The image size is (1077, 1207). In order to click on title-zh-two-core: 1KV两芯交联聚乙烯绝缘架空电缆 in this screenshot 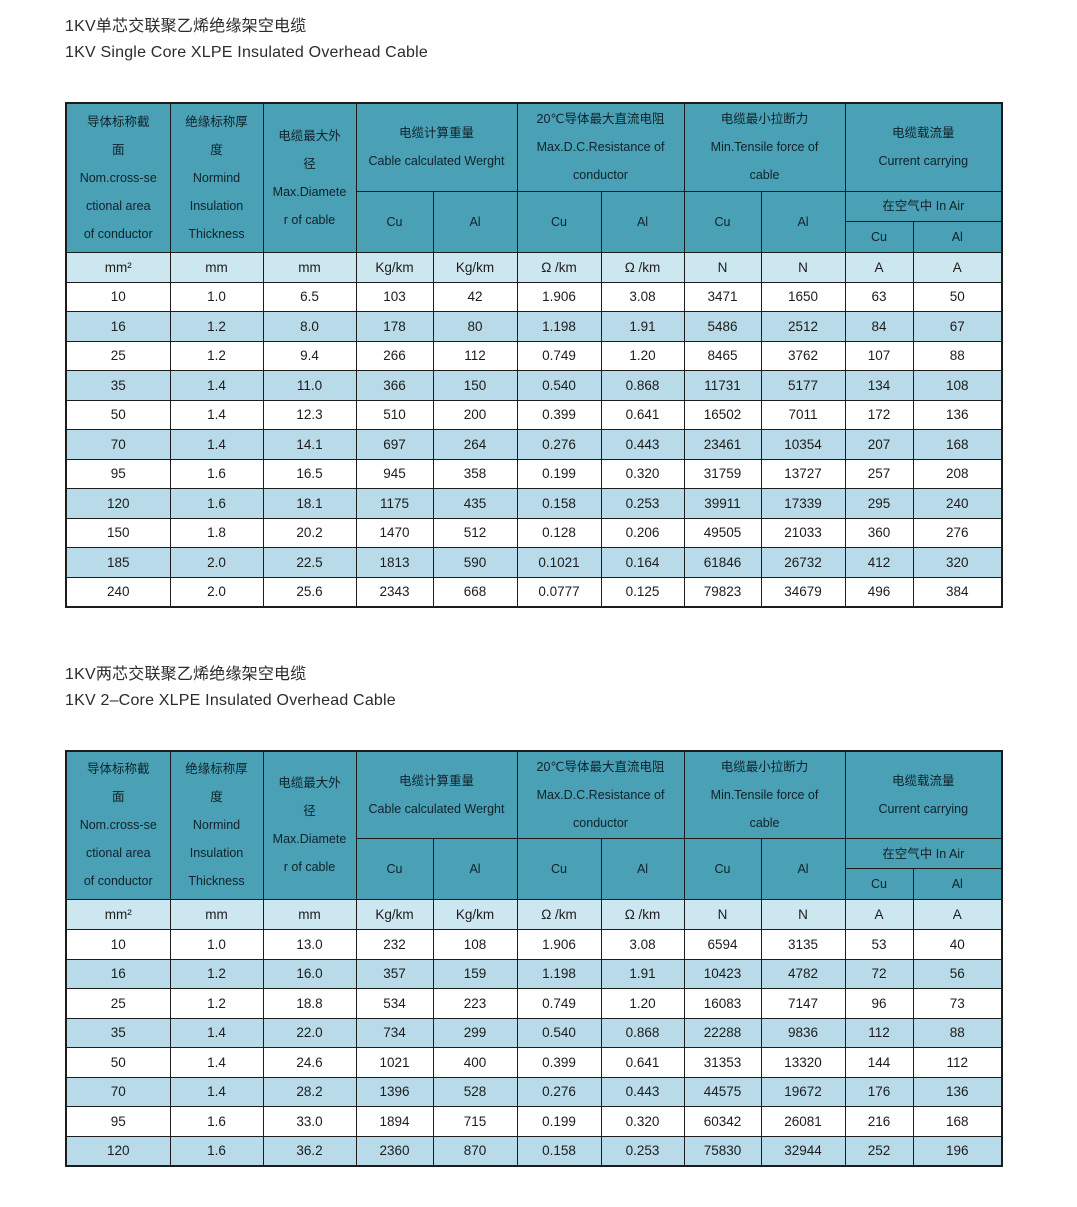, I will do `click(186, 674)`.